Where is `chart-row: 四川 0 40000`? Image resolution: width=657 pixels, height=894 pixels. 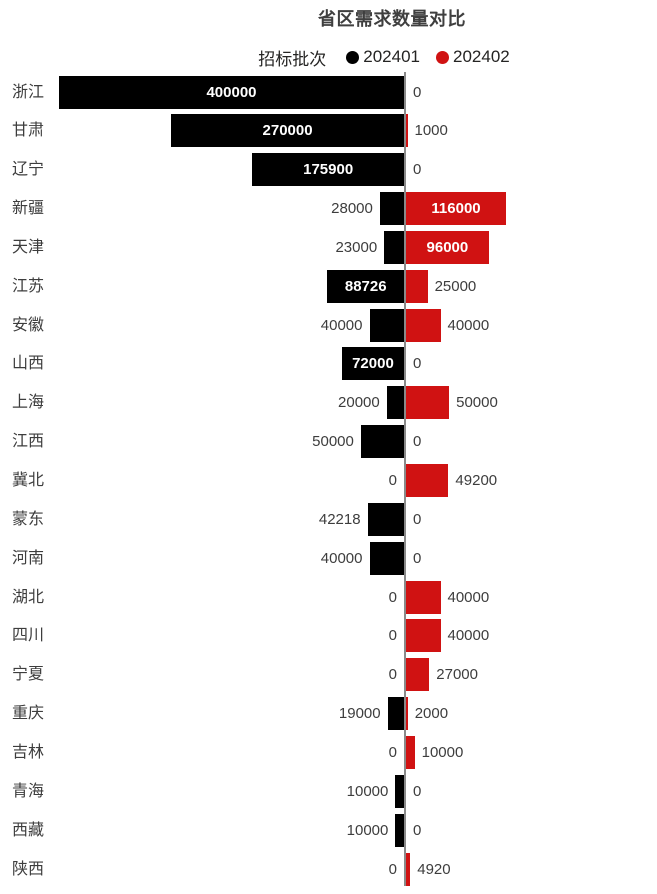 chart-row: 四川 0 40000 is located at coordinates (328, 636).